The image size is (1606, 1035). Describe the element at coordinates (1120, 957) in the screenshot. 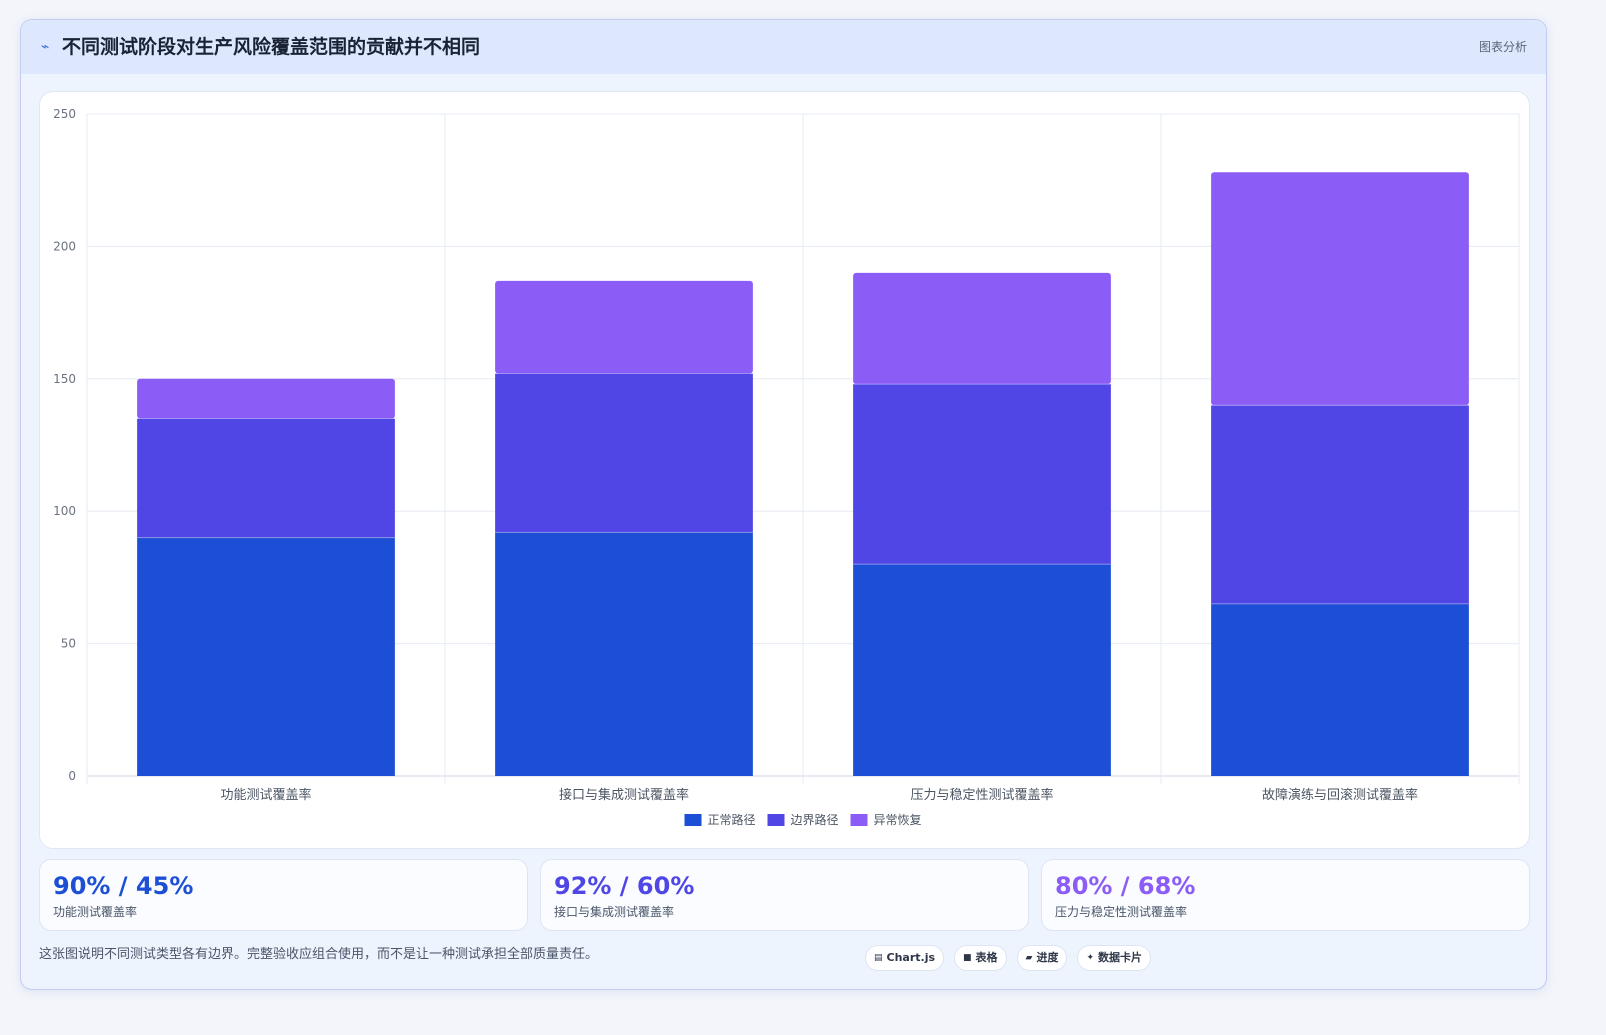

I see `tag-label: 数据卡片` at that location.